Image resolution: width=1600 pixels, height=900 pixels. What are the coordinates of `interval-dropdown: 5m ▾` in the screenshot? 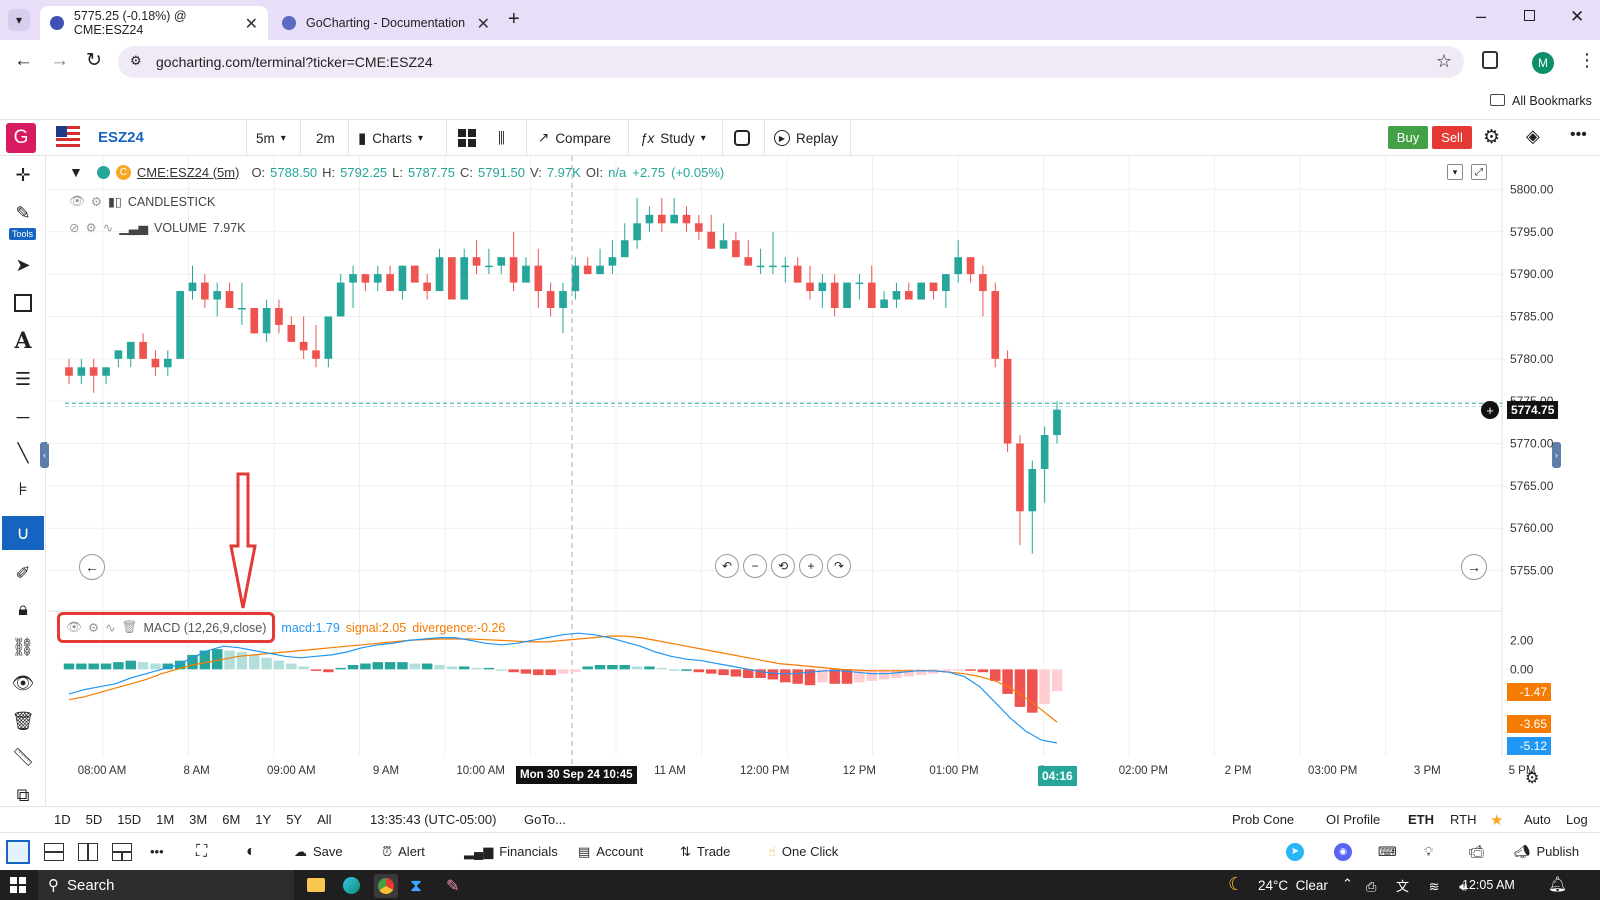 It's located at (271, 138).